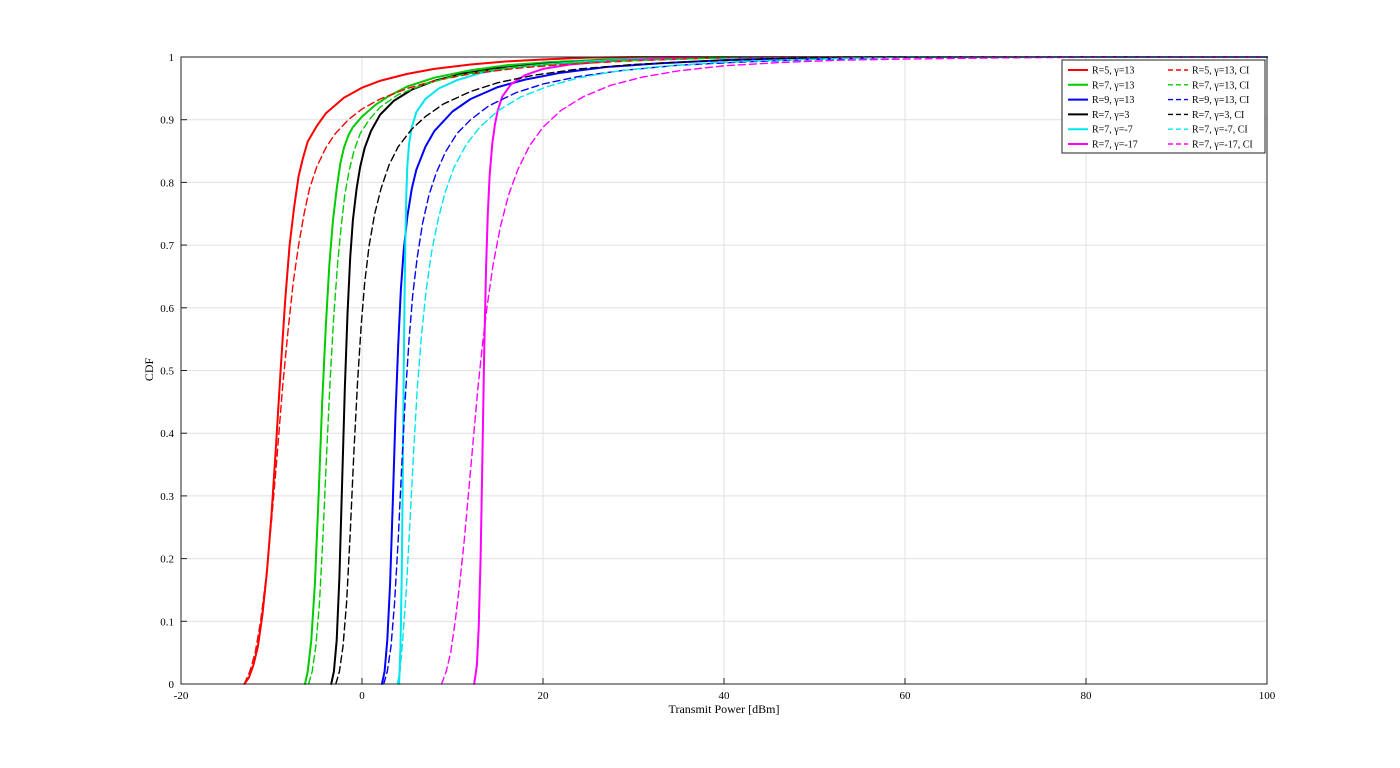 This screenshot has height=768, width=1400. I want to click on legend-label: R=5, γ=13, CI, so click(1220, 71).